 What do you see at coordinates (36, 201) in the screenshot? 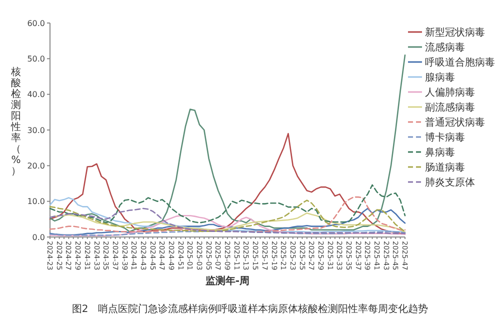
I see `y-tick-label: 10.0` at bounding box center [36, 201].